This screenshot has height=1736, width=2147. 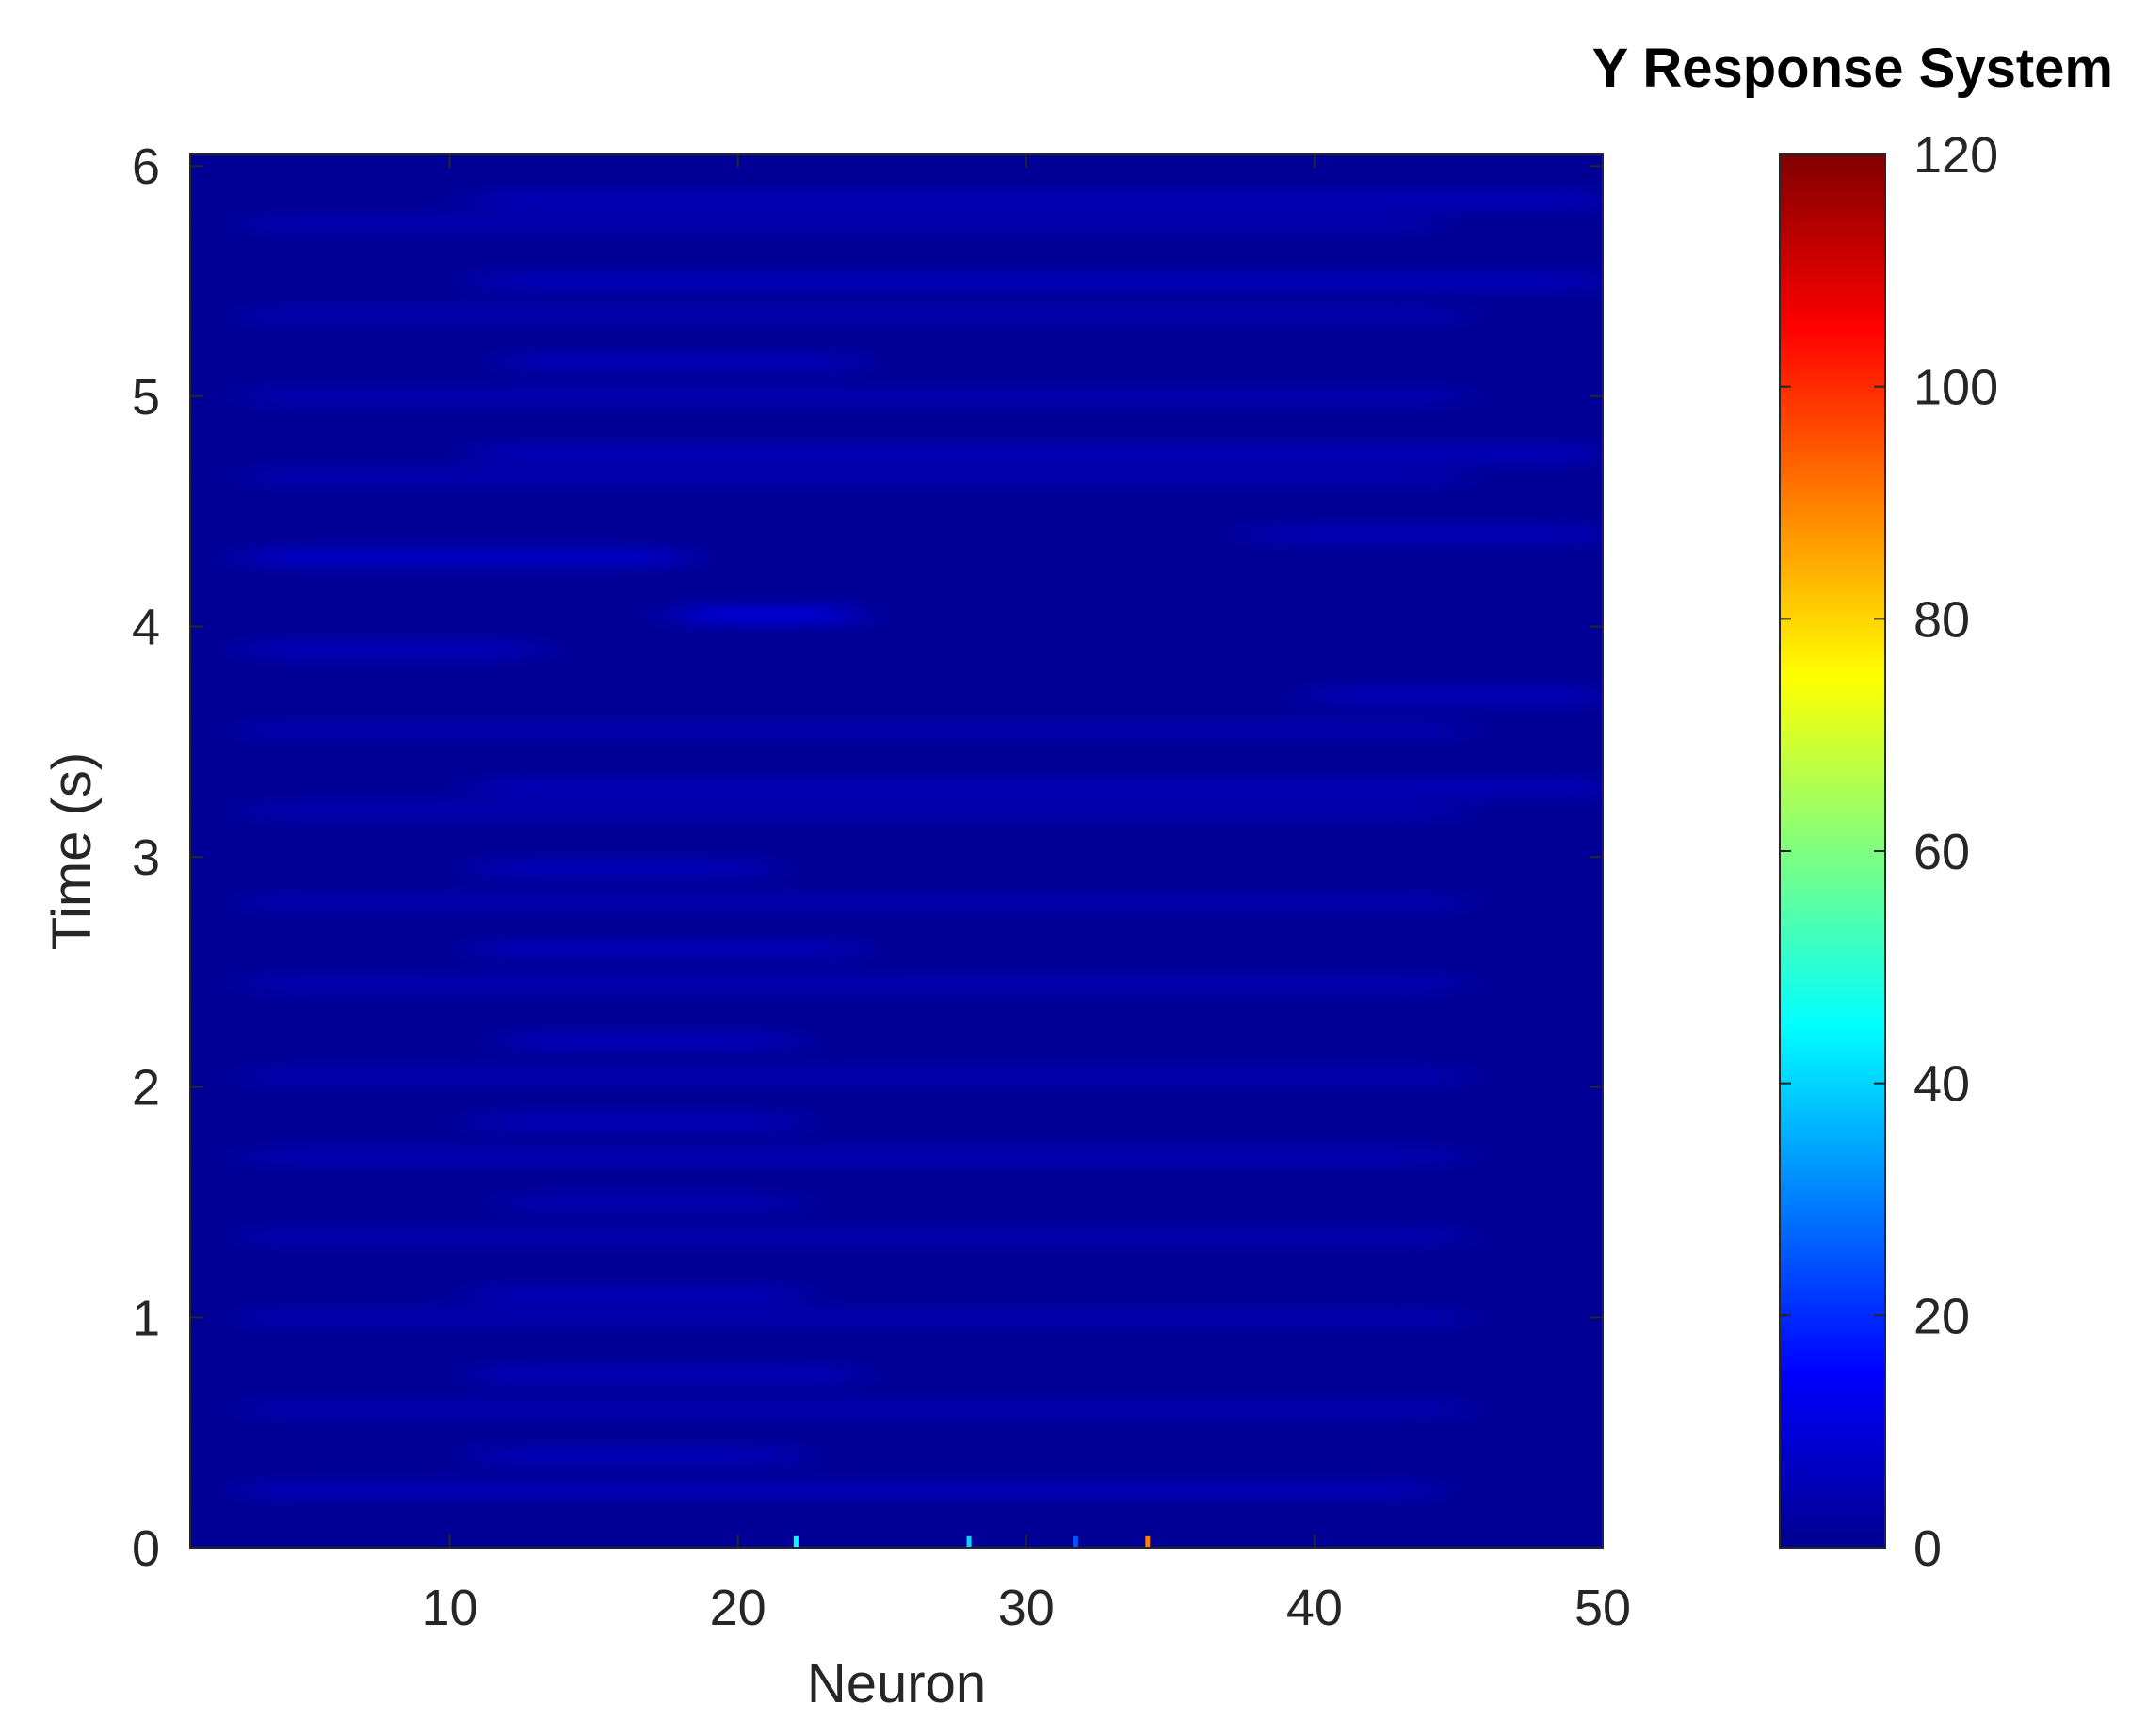 I want to click on colorbar-tick-label: 60, so click(x=1942, y=852).